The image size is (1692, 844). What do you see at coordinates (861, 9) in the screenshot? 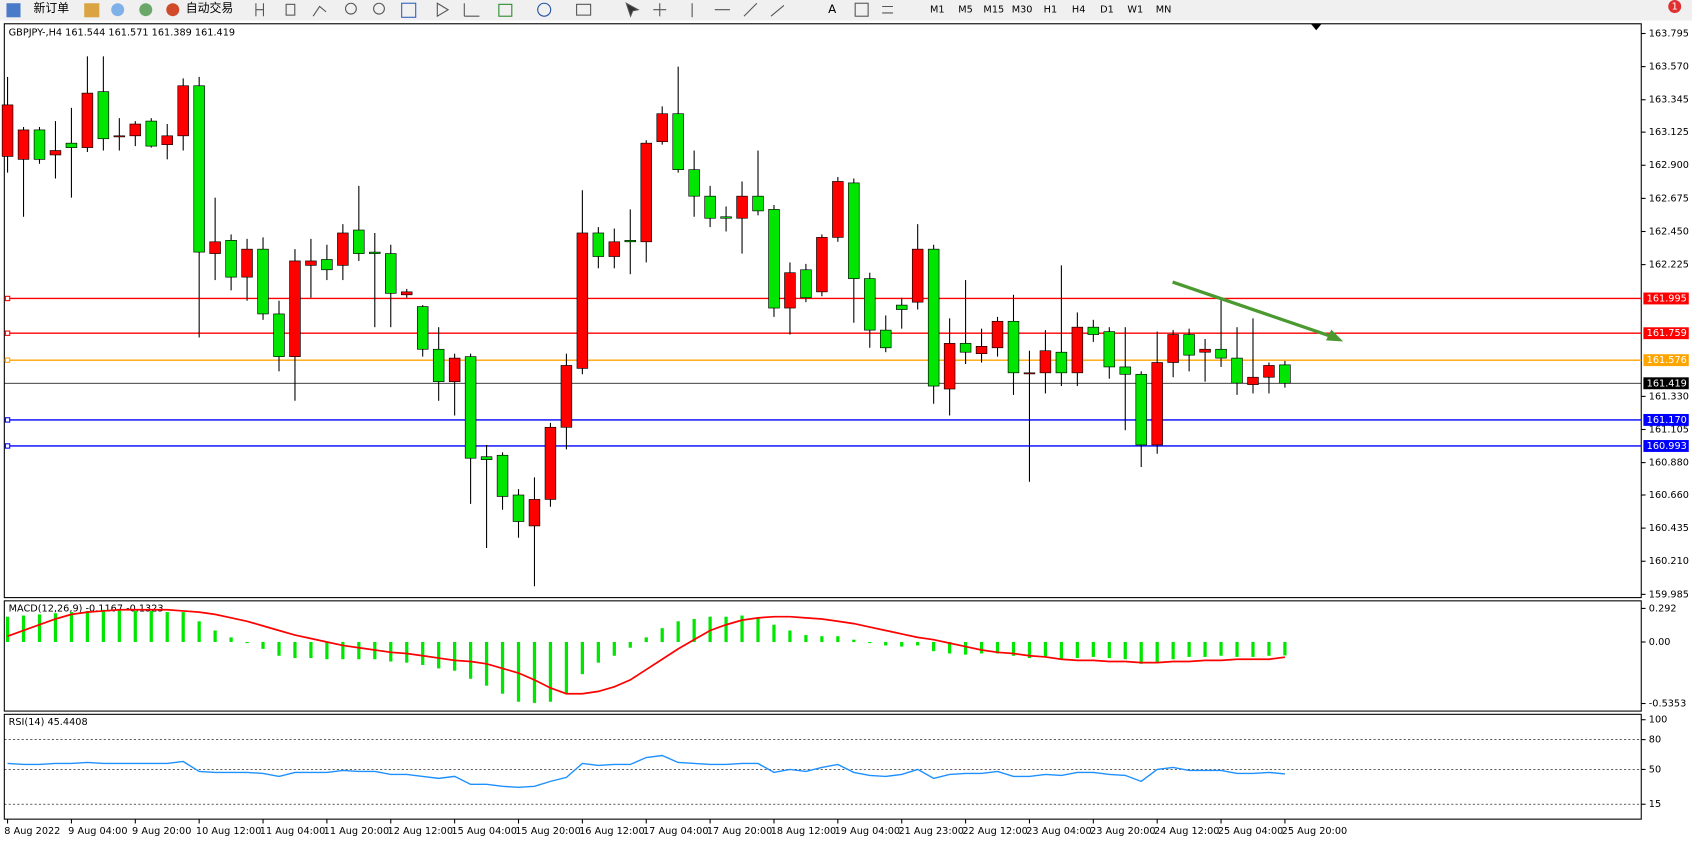
I see `label-tool` at bounding box center [861, 9].